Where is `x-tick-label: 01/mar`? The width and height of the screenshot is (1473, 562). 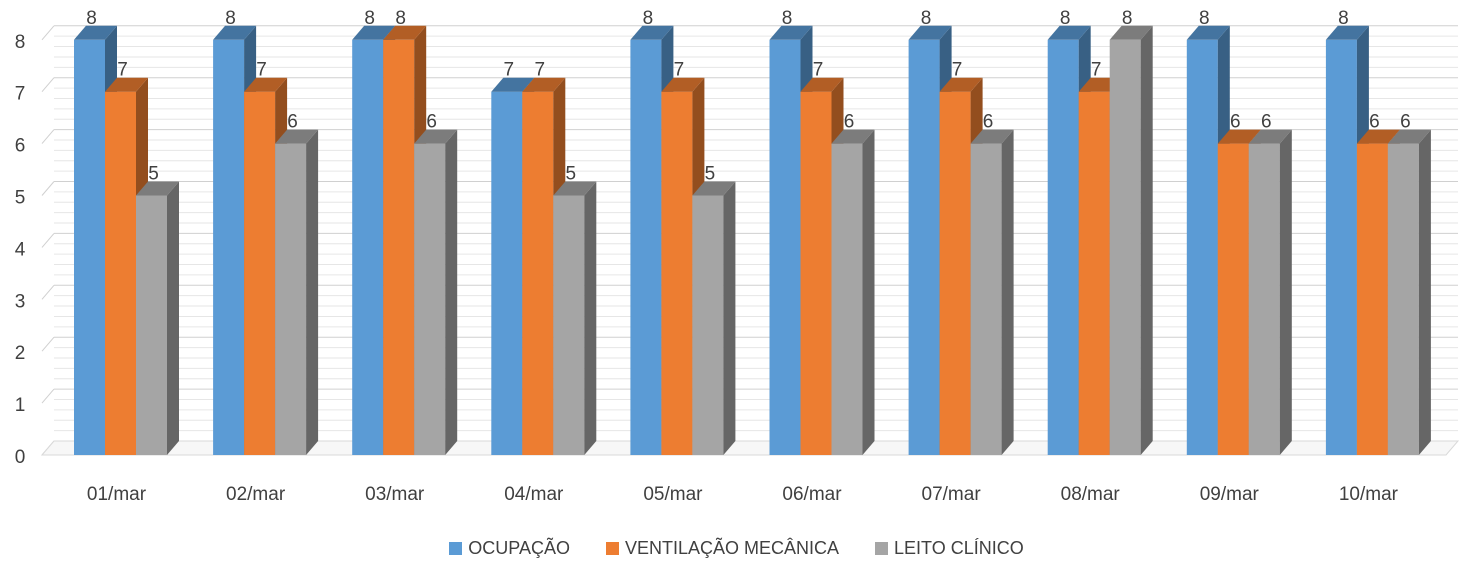
x-tick-label: 01/mar is located at coordinates (117, 494).